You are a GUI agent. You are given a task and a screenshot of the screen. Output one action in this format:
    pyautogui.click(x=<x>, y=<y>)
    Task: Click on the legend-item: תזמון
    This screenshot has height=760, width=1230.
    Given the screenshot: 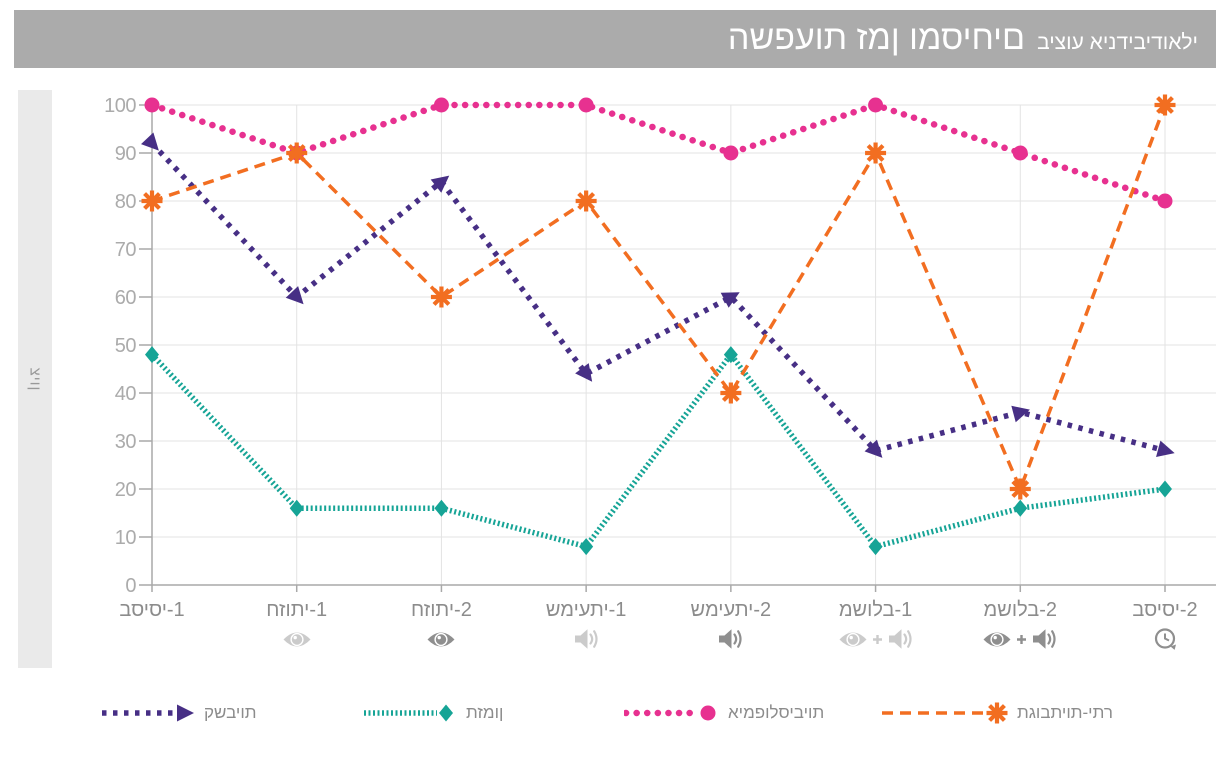 What is the action you would take?
    pyautogui.click(x=432, y=713)
    